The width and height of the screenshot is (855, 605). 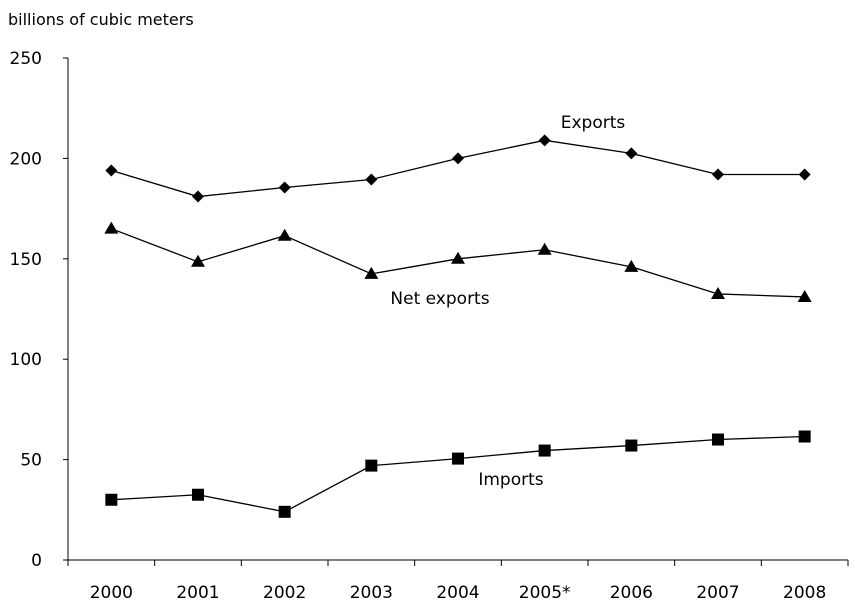 I want to click on x-tick-label: 2000, so click(x=111, y=593).